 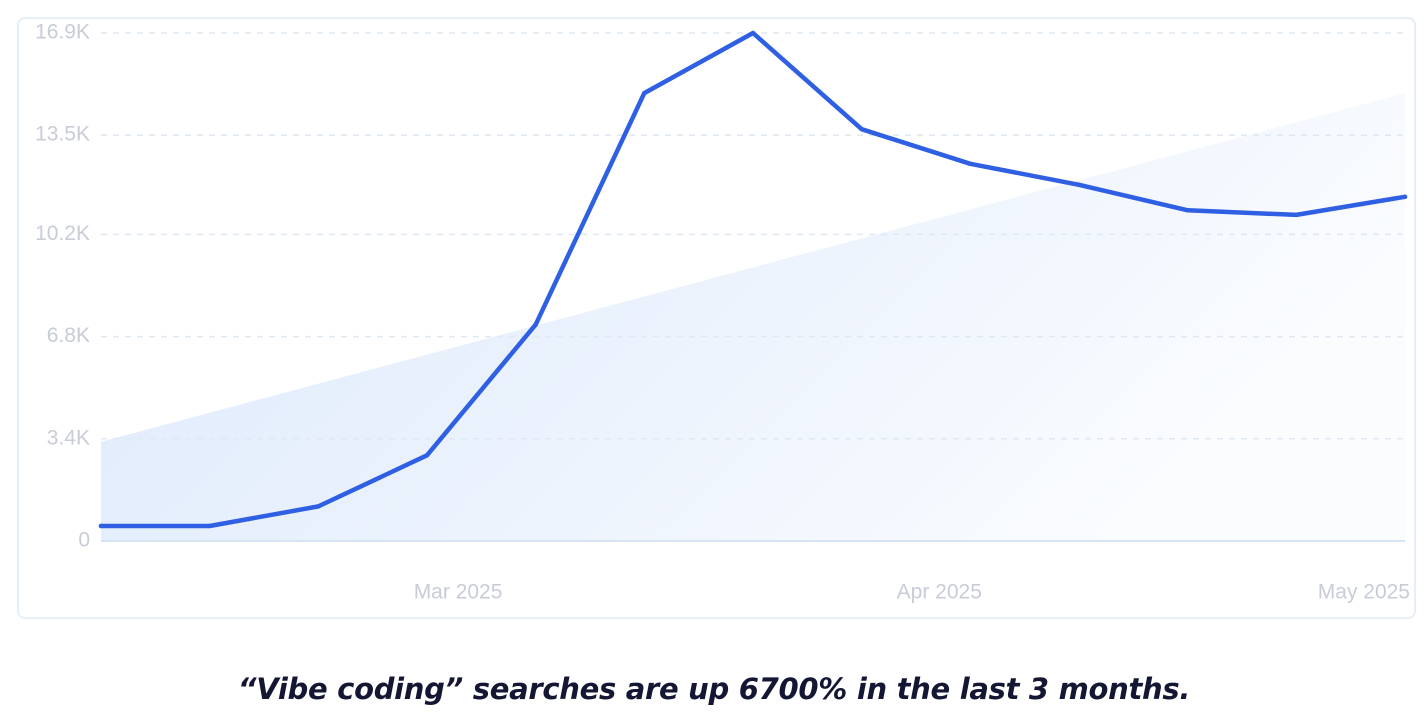 I want to click on y-tick-label: 6.8K, so click(x=68, y=335).